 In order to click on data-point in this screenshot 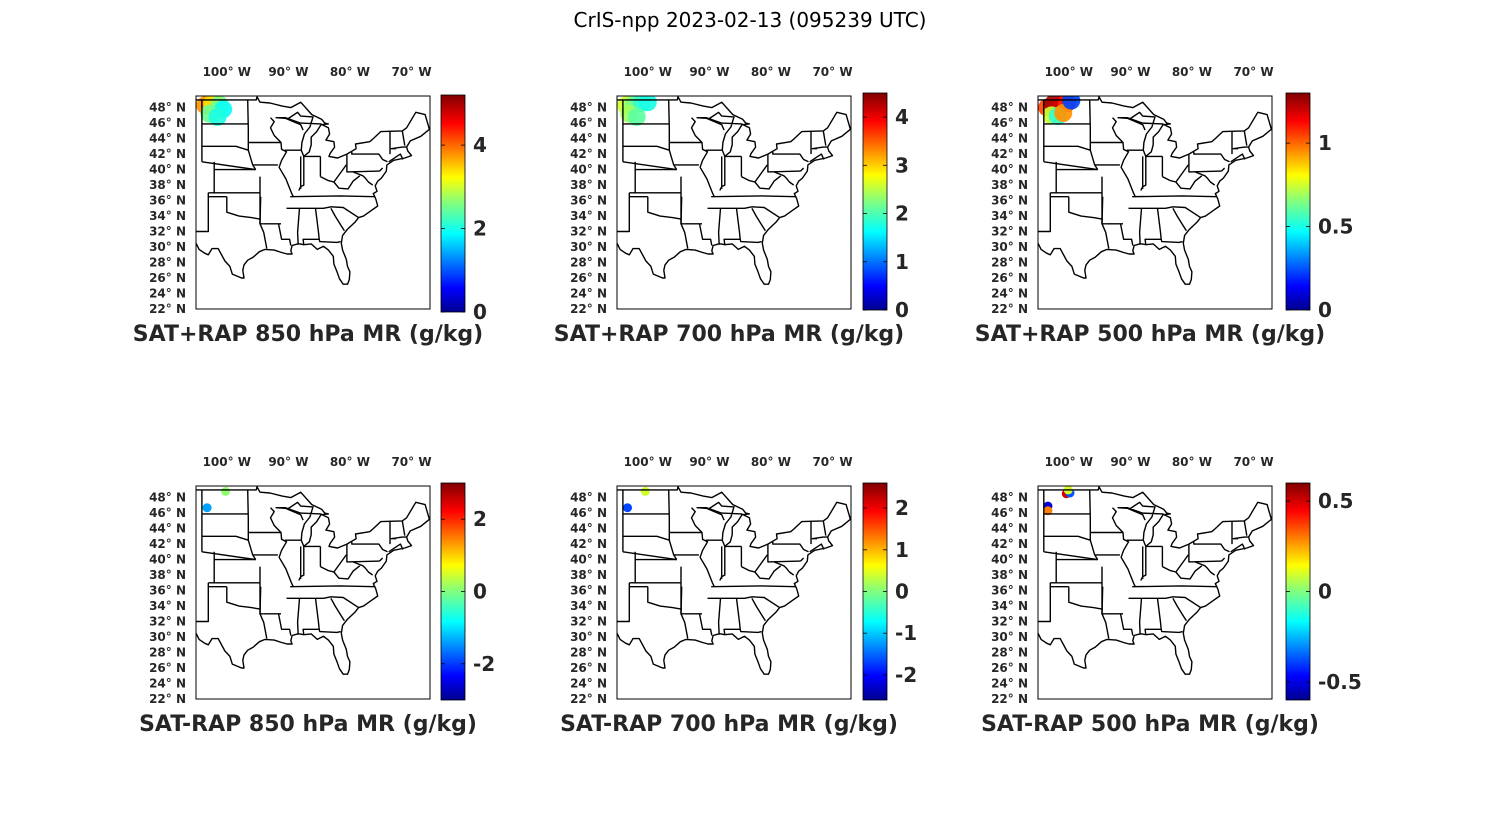, I will do `click(627, 508)`.